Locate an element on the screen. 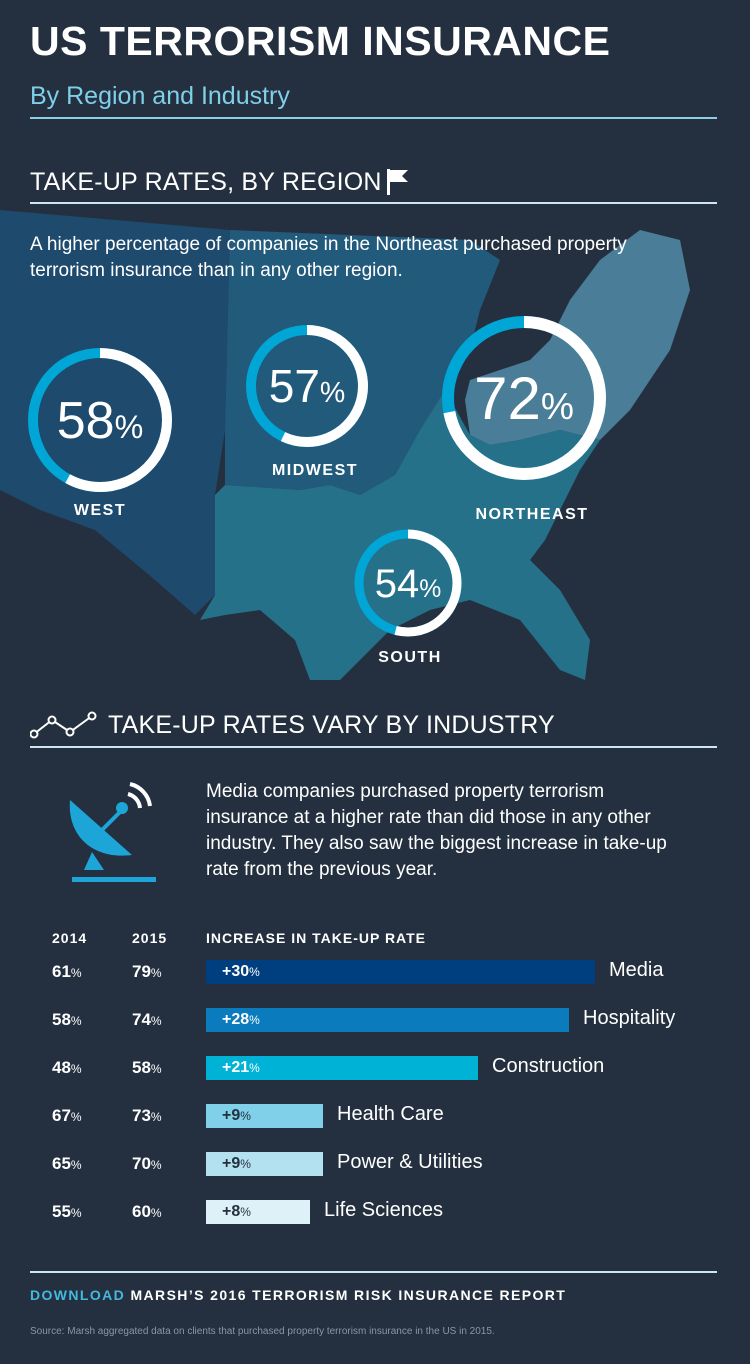  value-2015: 70% is located at coordinates (147, 1163).